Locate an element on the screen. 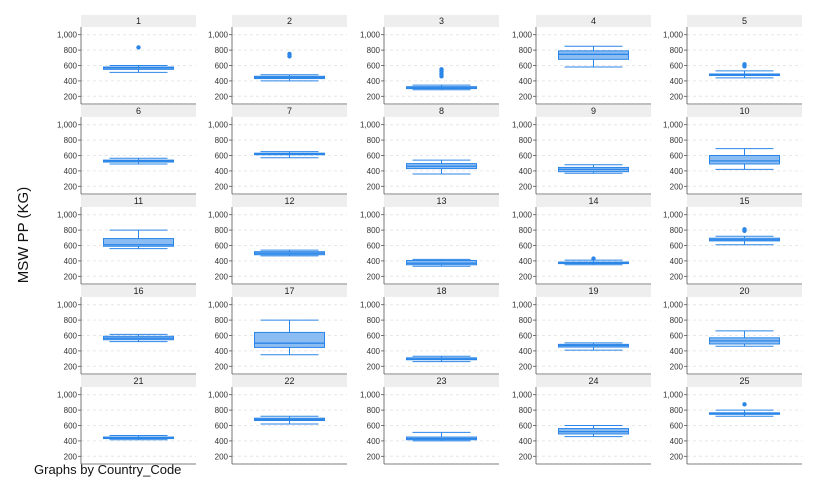  graphs-by-note: Graphs by Country_Code is located at coordinates (107, 469).